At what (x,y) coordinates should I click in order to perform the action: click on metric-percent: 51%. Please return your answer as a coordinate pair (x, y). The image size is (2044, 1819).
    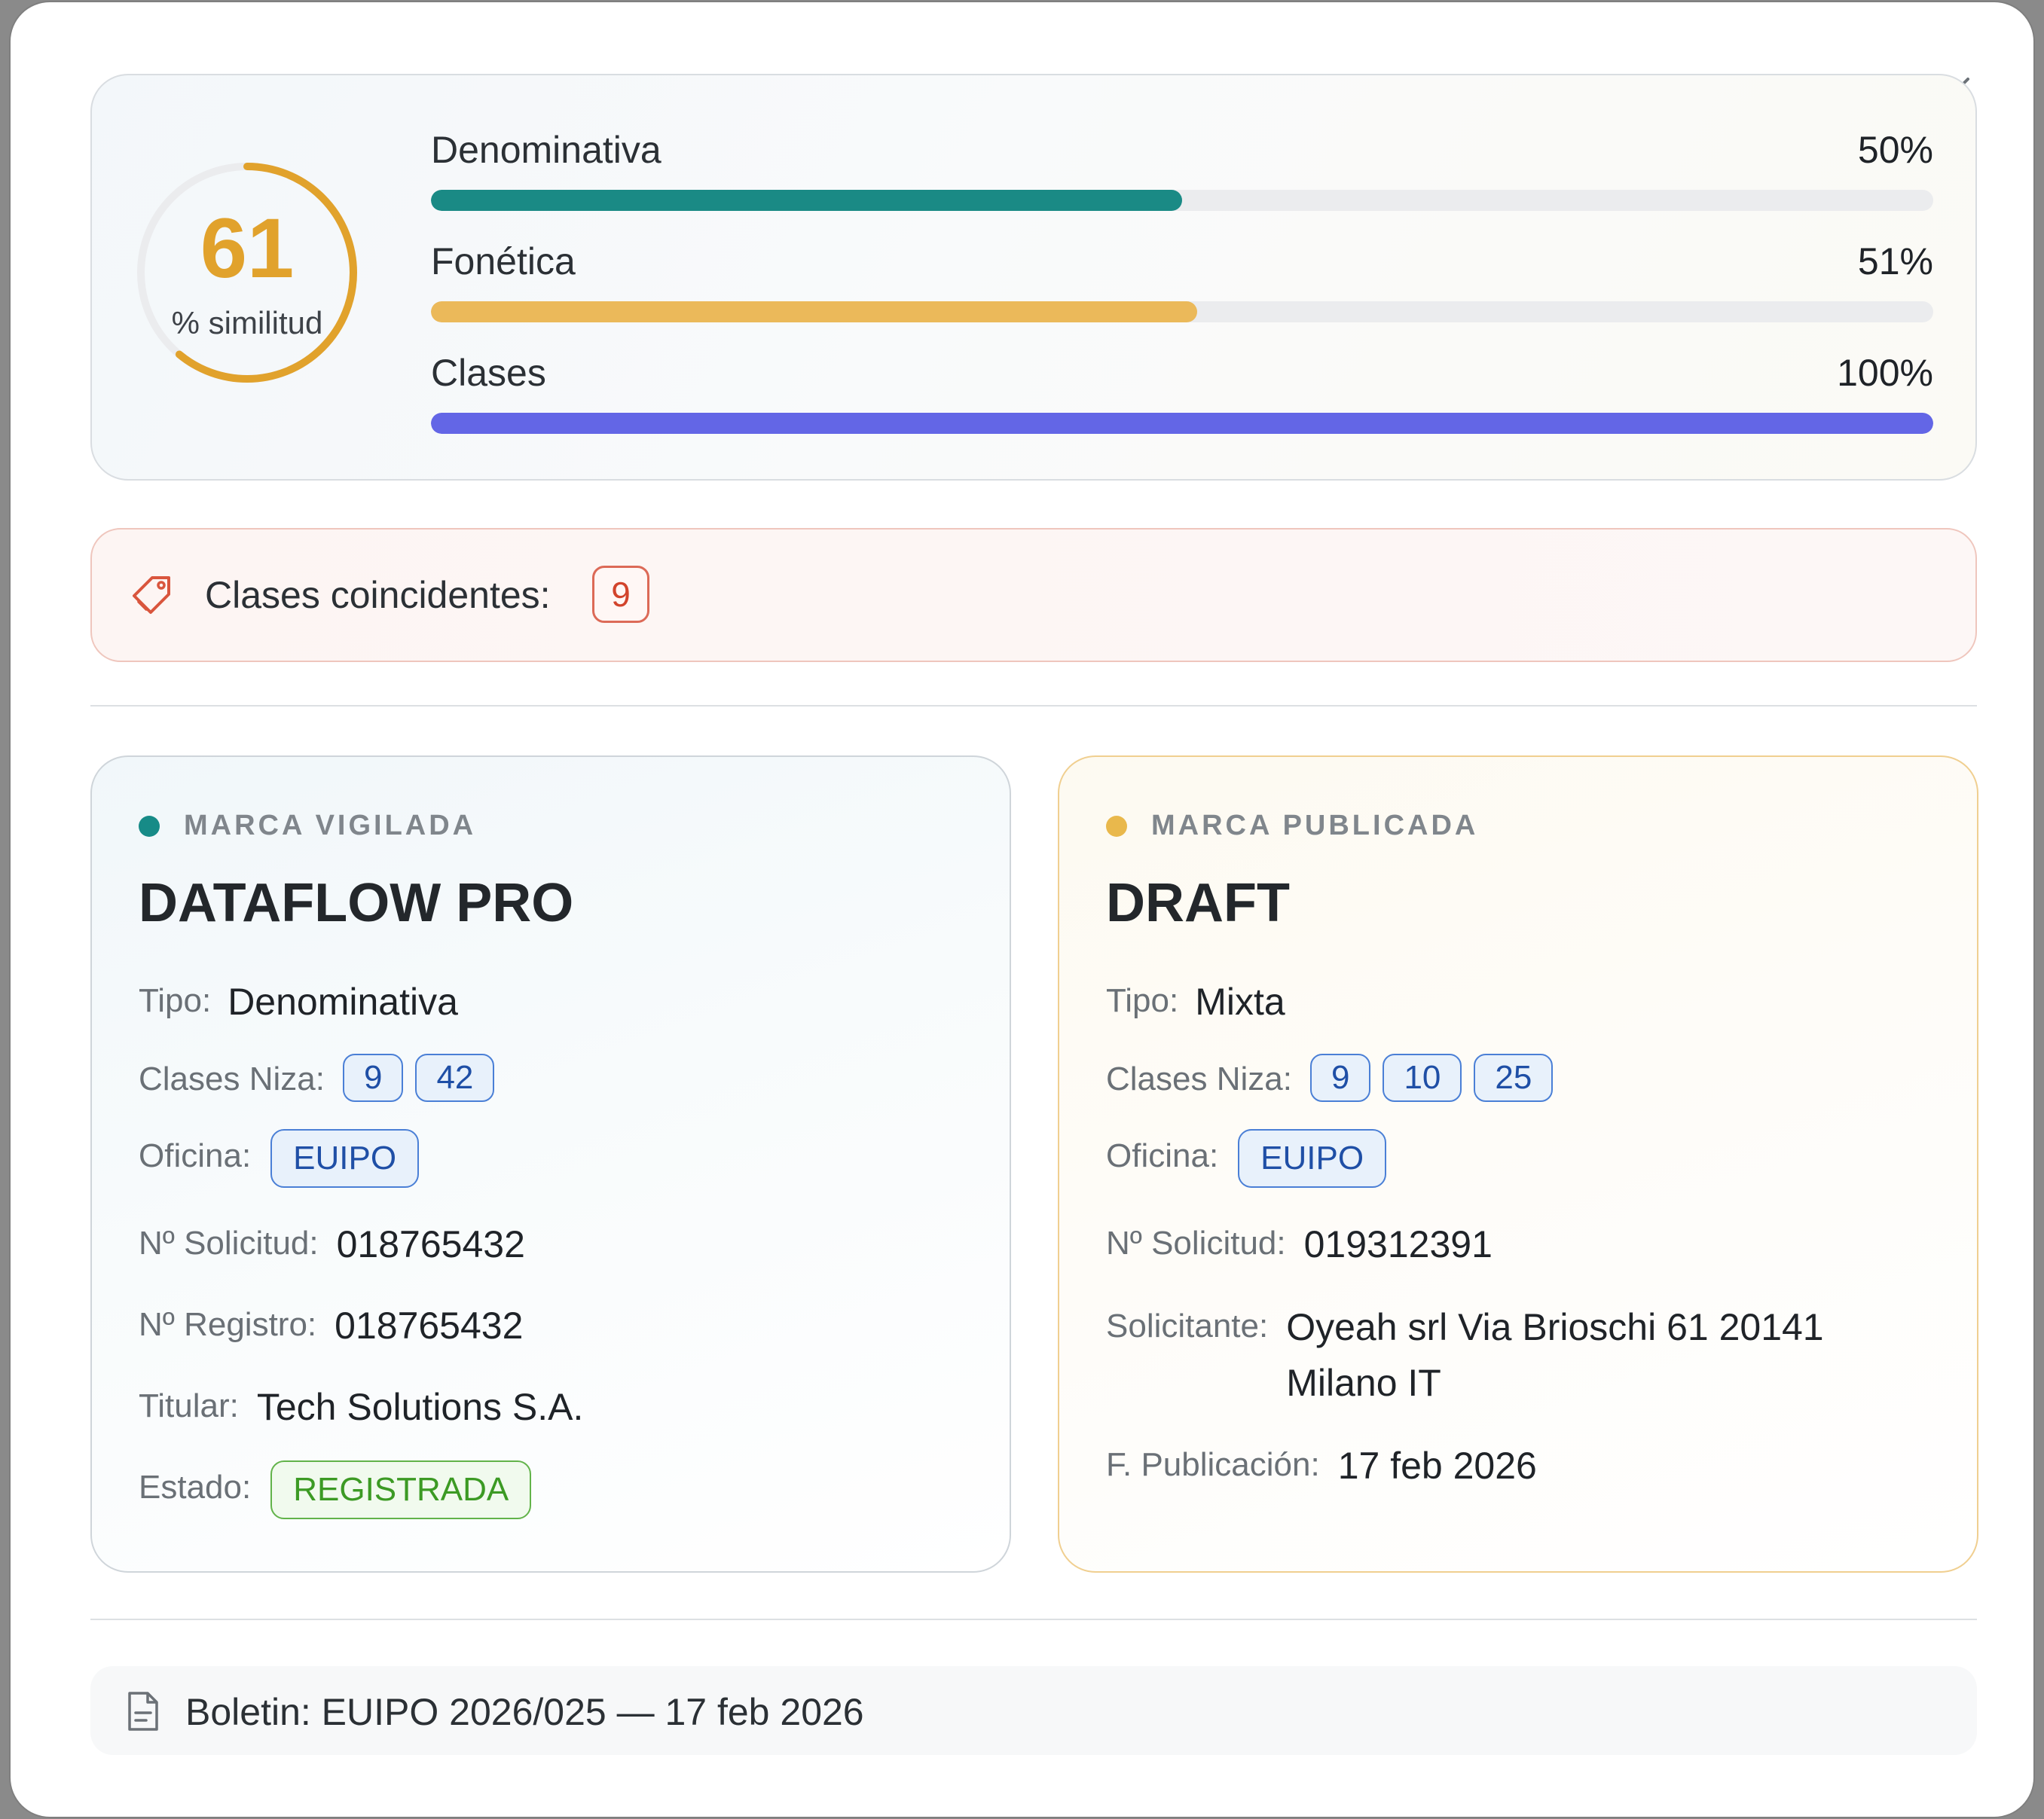
    Looking at the image, I should click on (1895, 261).